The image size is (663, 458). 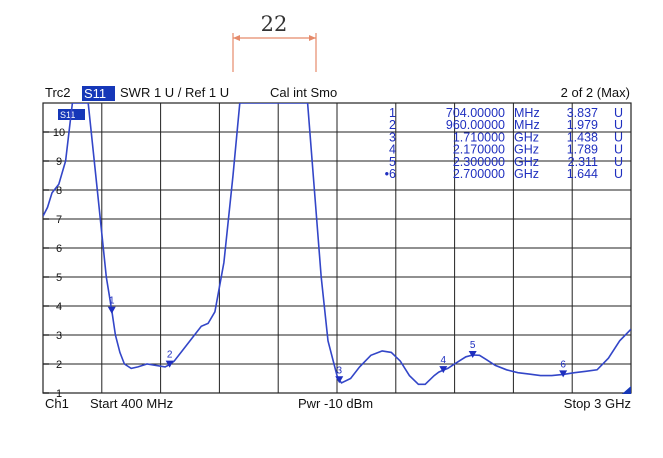 What do you see at coordinates (595, 92) in the screenshot?
I see `page-indicator: 2 of 2 (Max)` at bounding box center [595, 92].